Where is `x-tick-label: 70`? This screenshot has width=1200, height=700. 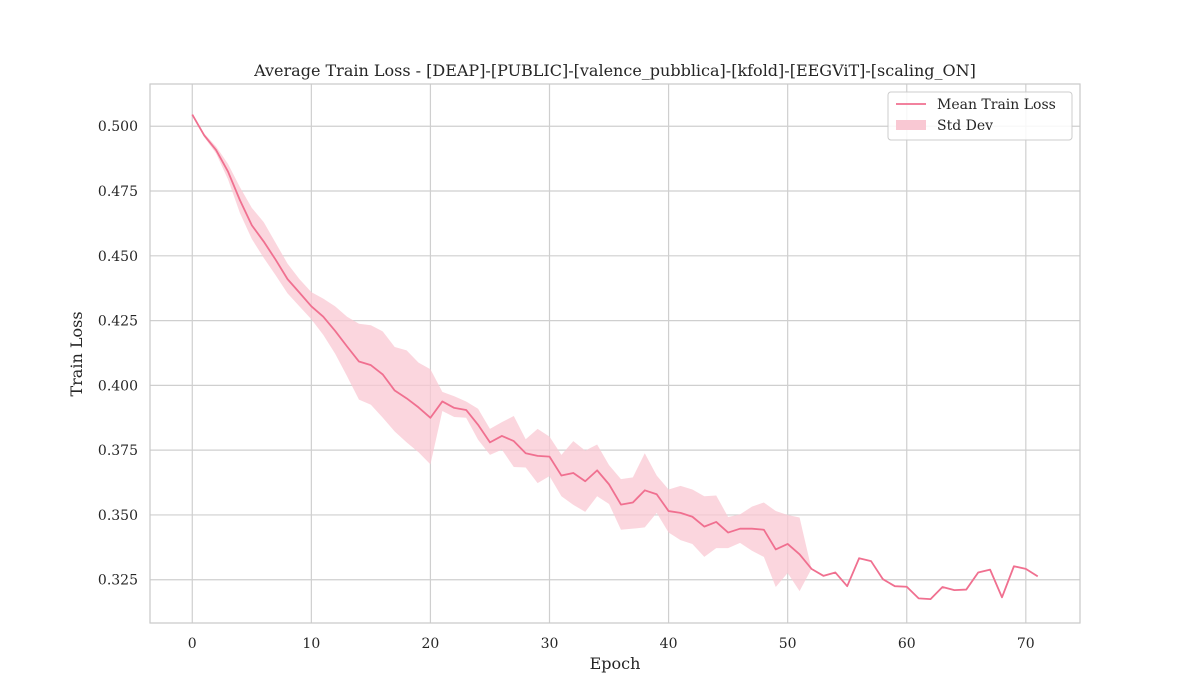
x-tick-label: 70 is located at coordinates (1026, 644).